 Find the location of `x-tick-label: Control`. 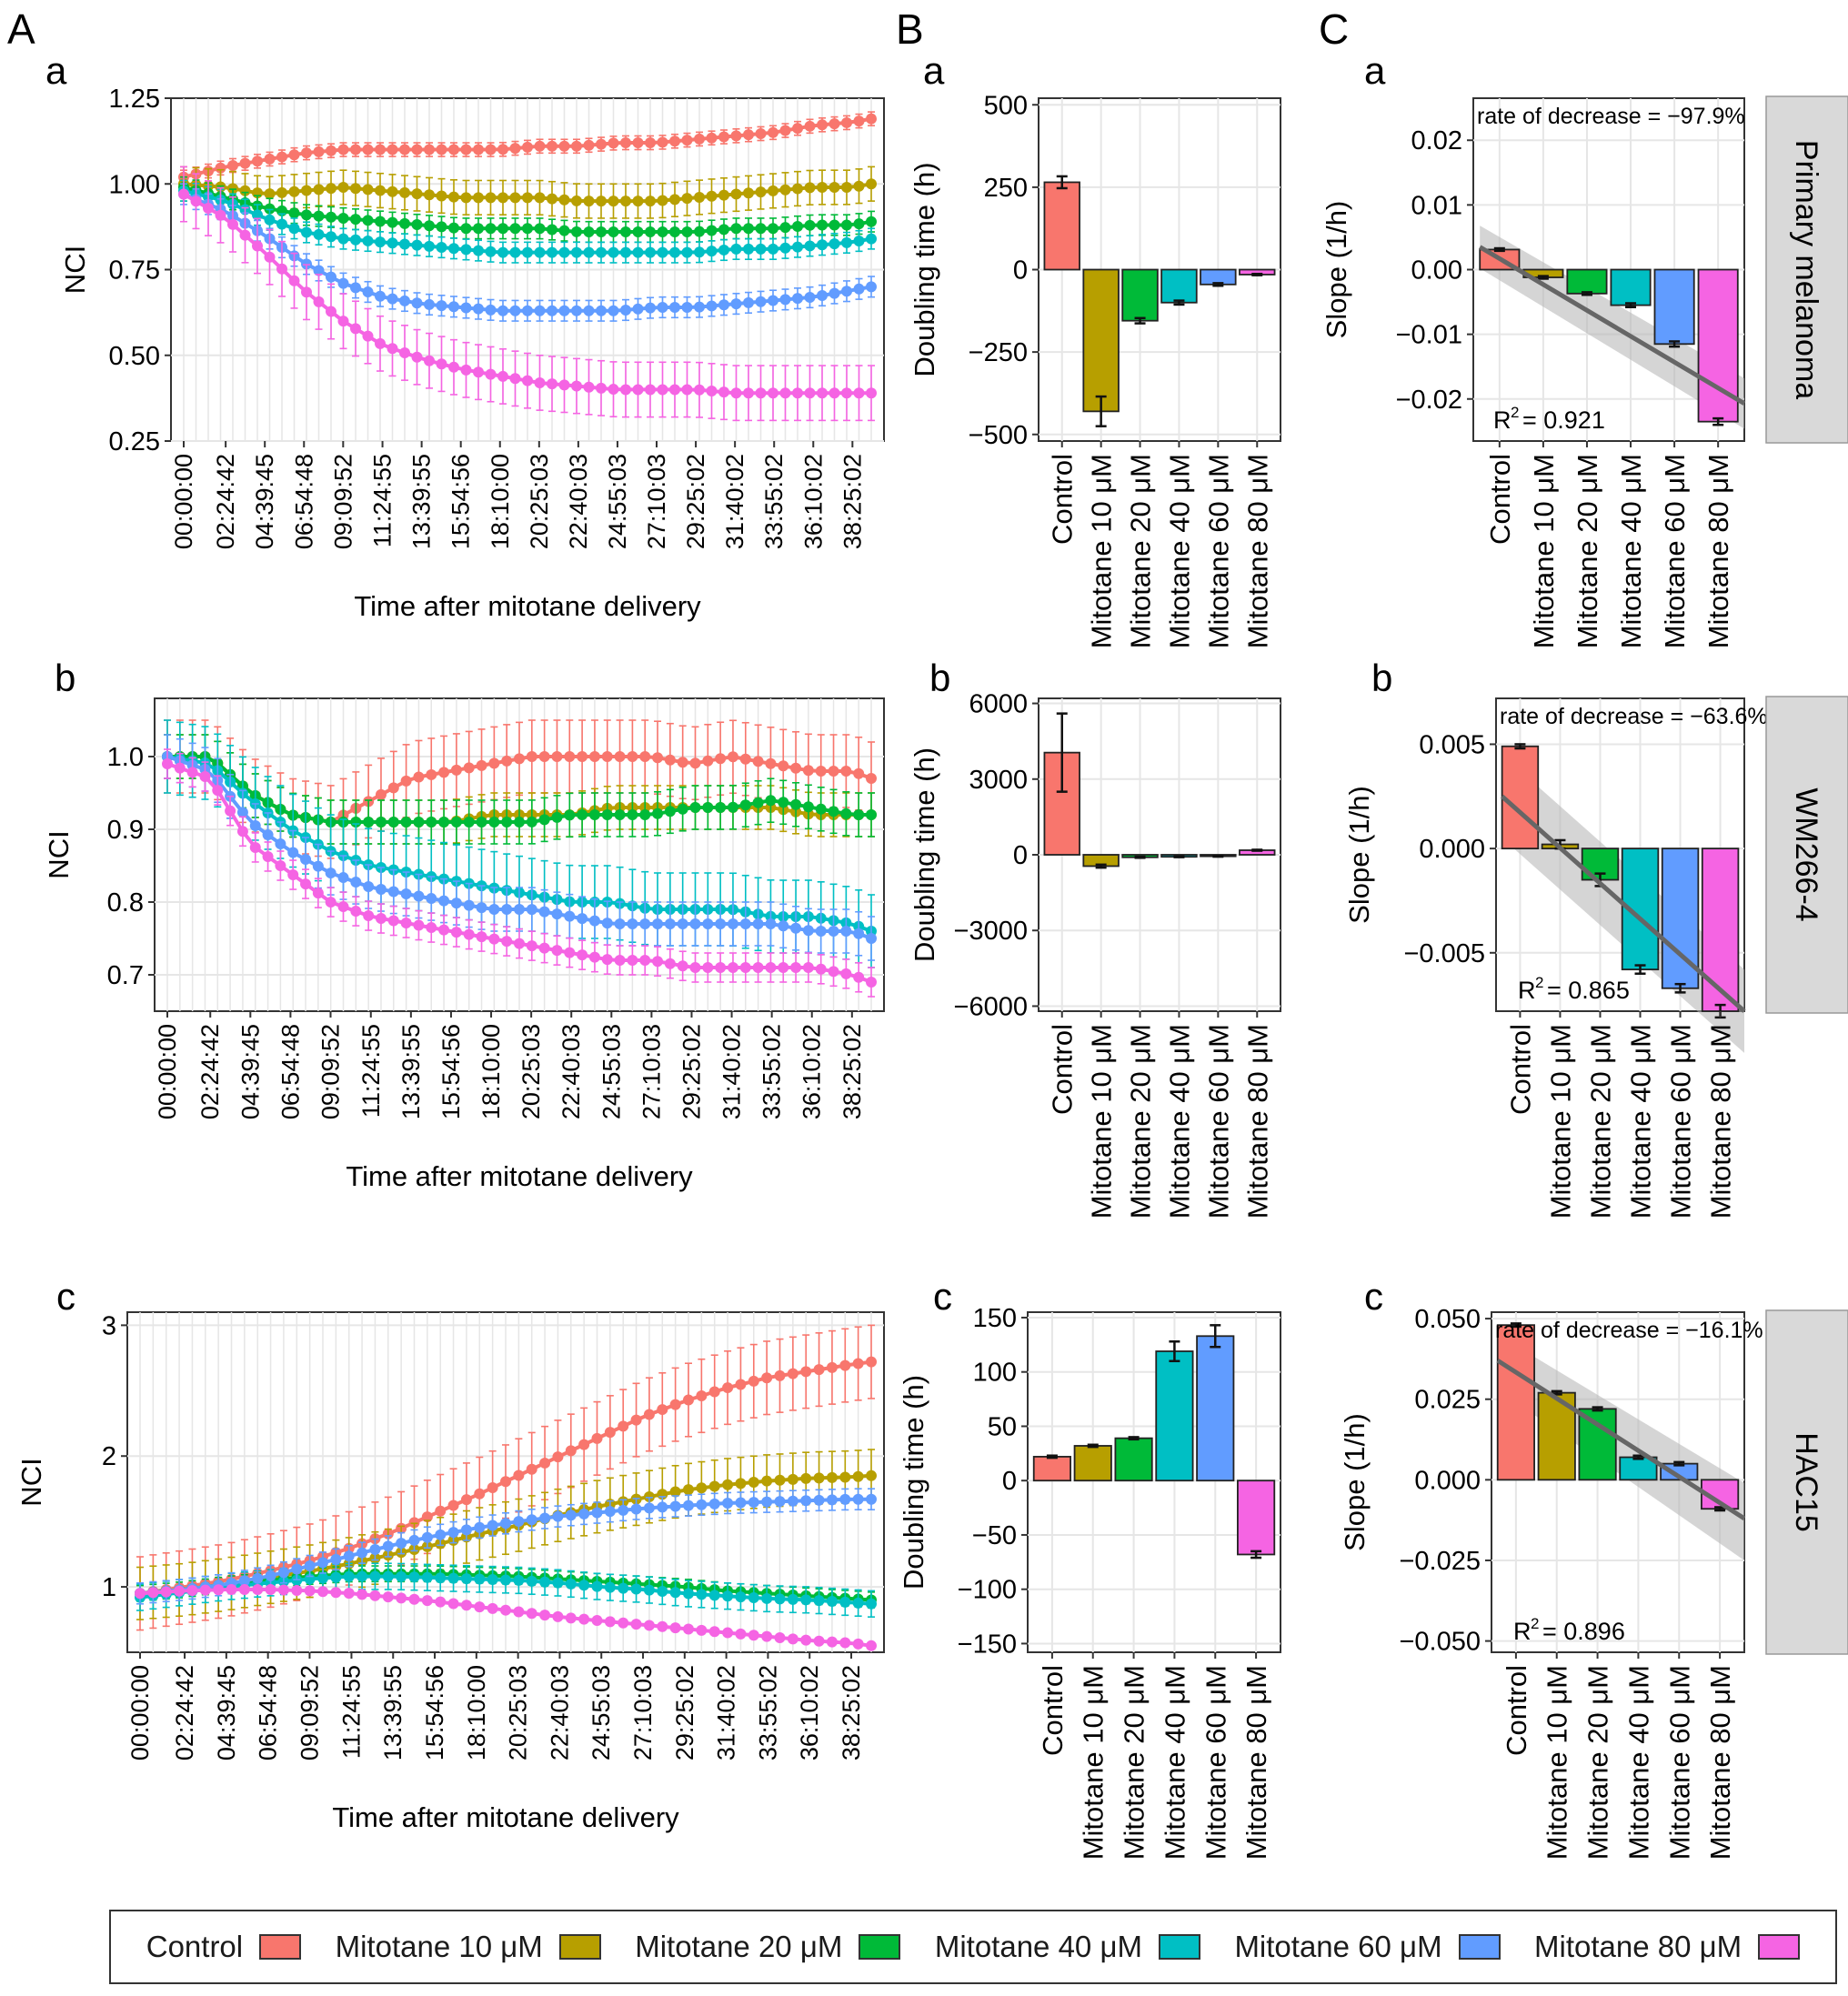

x-tick-label: Control is located at coordinates (1053, 1710).